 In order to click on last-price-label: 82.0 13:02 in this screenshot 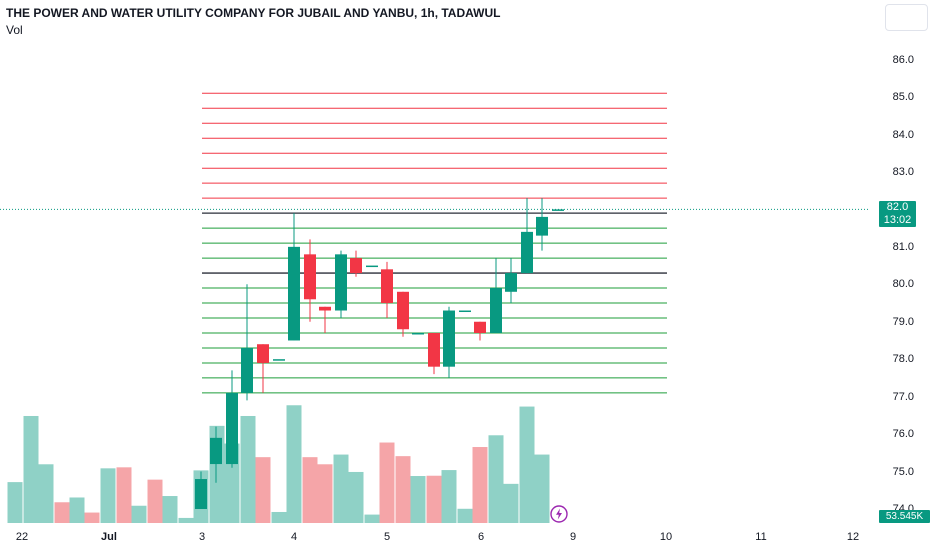, I will do `click(897, 214)`.